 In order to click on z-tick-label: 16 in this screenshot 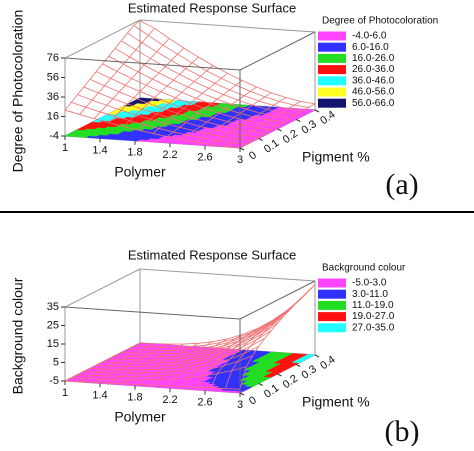, I will do `click(53, 116)`.